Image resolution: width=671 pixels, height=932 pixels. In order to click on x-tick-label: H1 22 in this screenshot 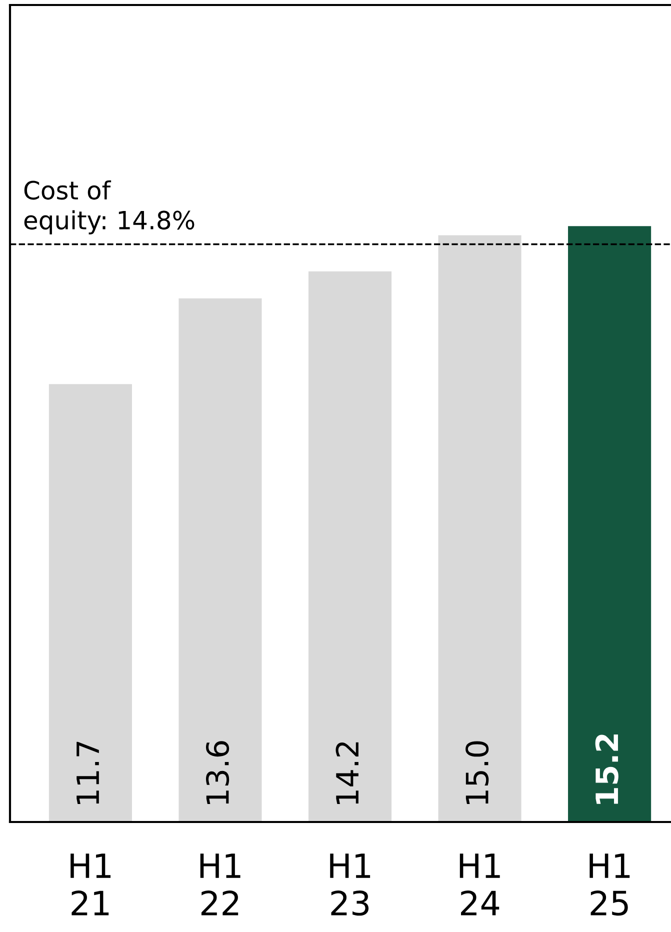, I will do `click(220, 885)`.